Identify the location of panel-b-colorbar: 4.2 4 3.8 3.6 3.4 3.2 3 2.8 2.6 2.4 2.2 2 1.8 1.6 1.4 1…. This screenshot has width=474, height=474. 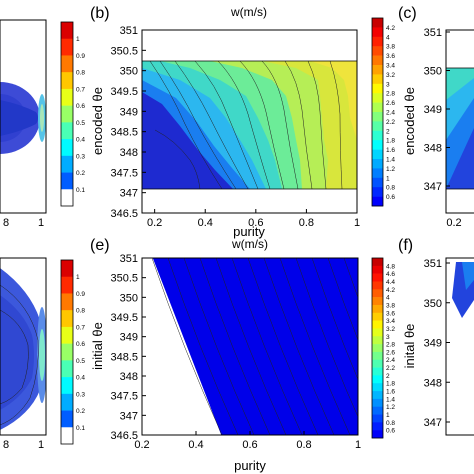
(383, 112).